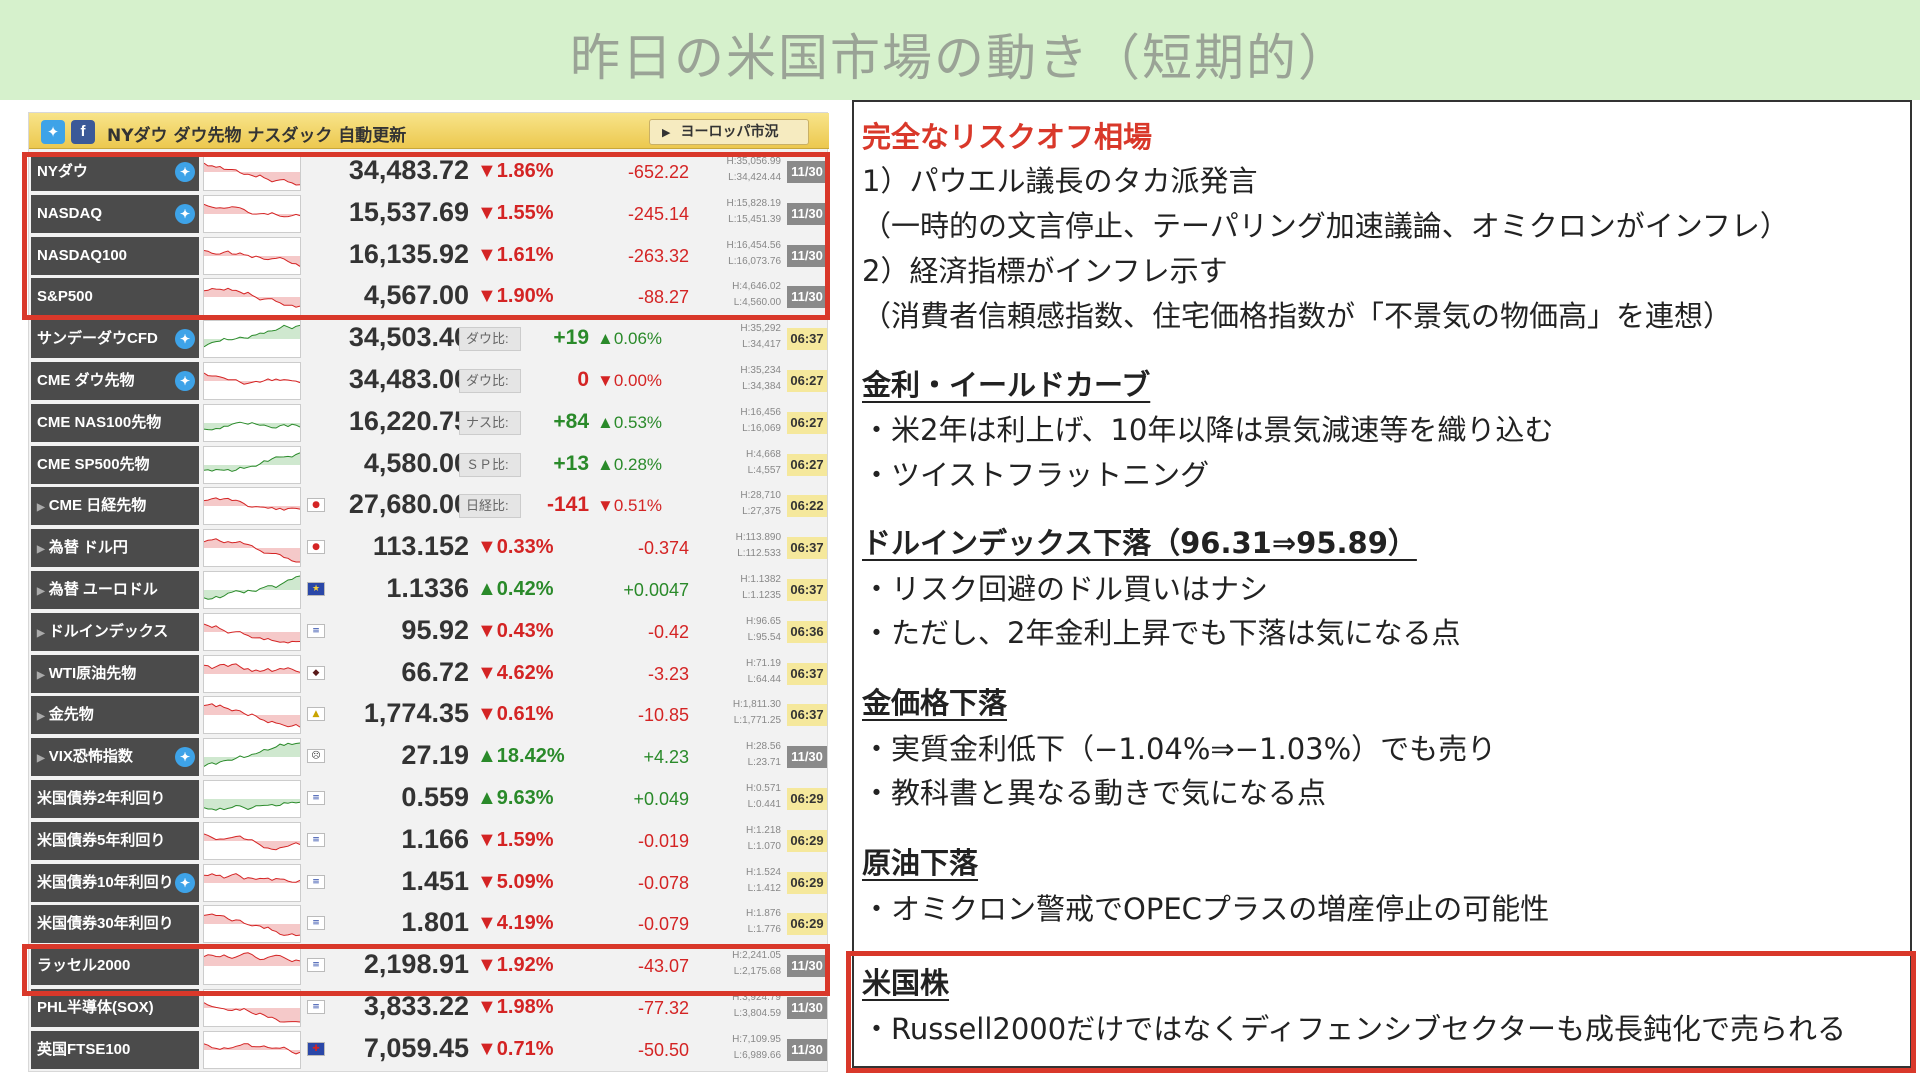 The width and height of the screenshot is (1920, 1080). What do you see at coordinates (408, 504) in the screenshot?
I see `market-value: 27,680.00` at bounding box center [408, 504].